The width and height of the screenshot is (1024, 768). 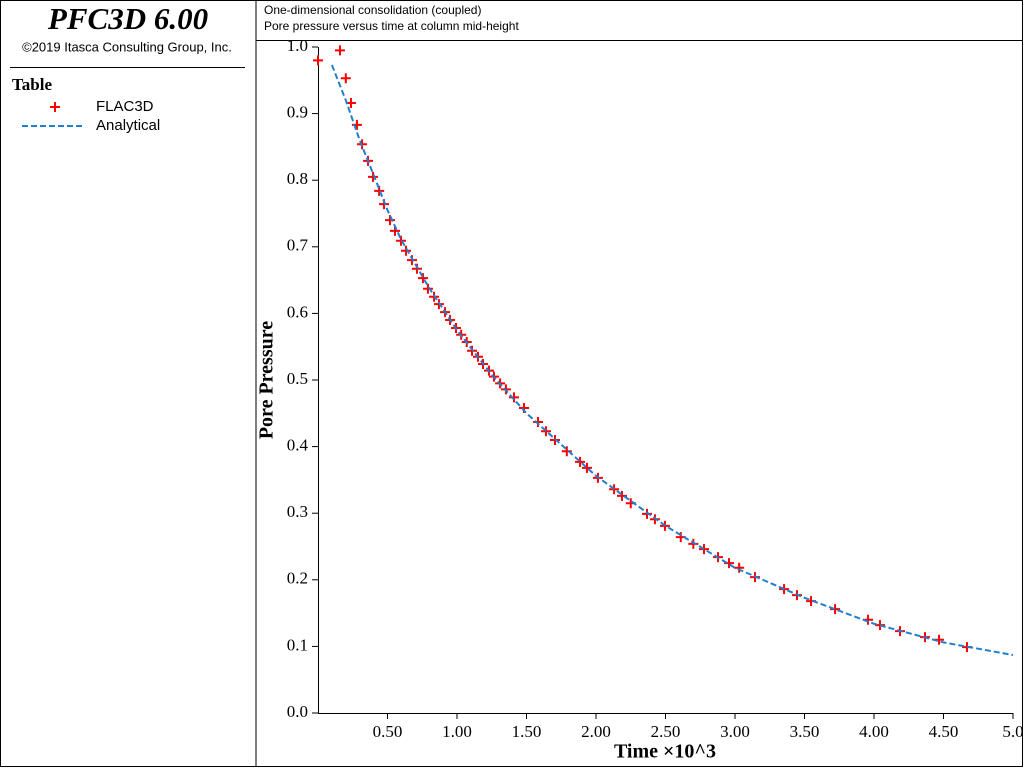 I want to click on x-tick-label: 2.00, so click(x=596, y=731).